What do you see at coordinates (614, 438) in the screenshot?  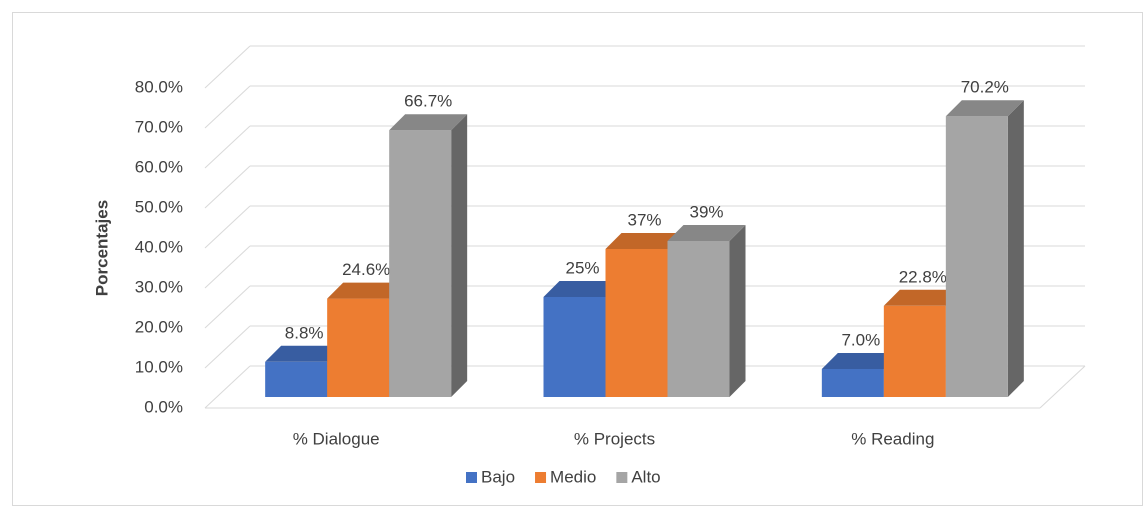 I see `x-tick-label: % Projects` at bounding box center [614, 438].